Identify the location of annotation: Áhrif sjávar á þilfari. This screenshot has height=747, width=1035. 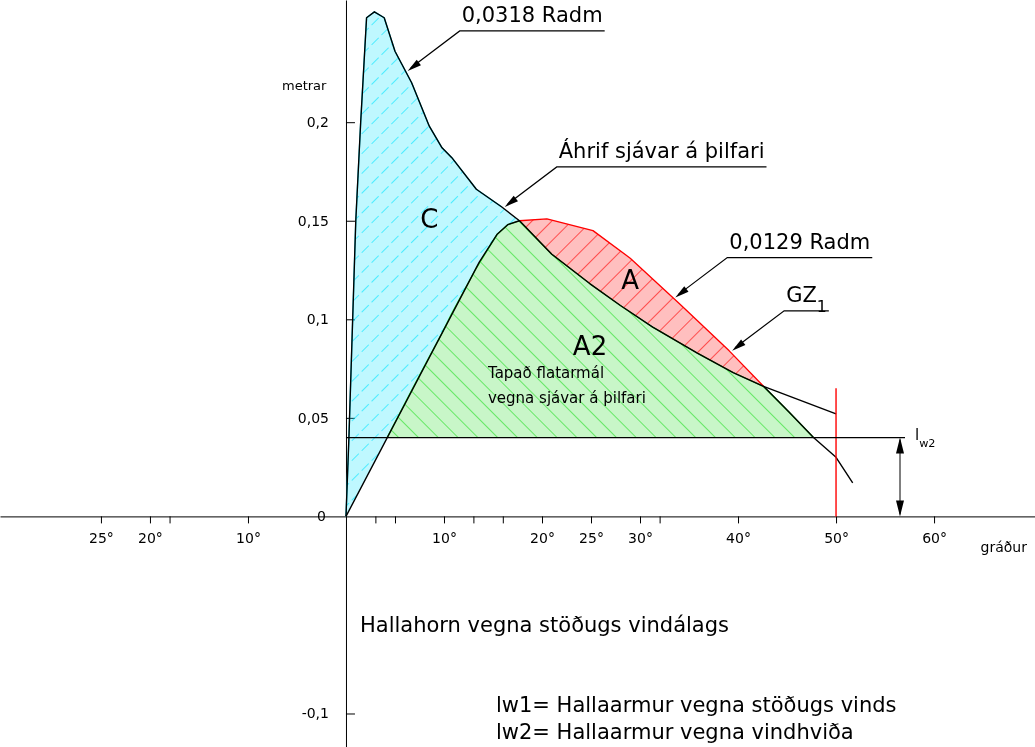
(661, 150).